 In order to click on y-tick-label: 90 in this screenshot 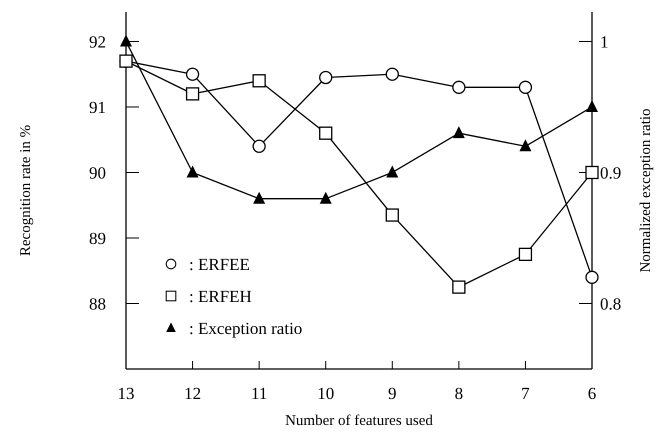, I will do `click(97, 172)`.